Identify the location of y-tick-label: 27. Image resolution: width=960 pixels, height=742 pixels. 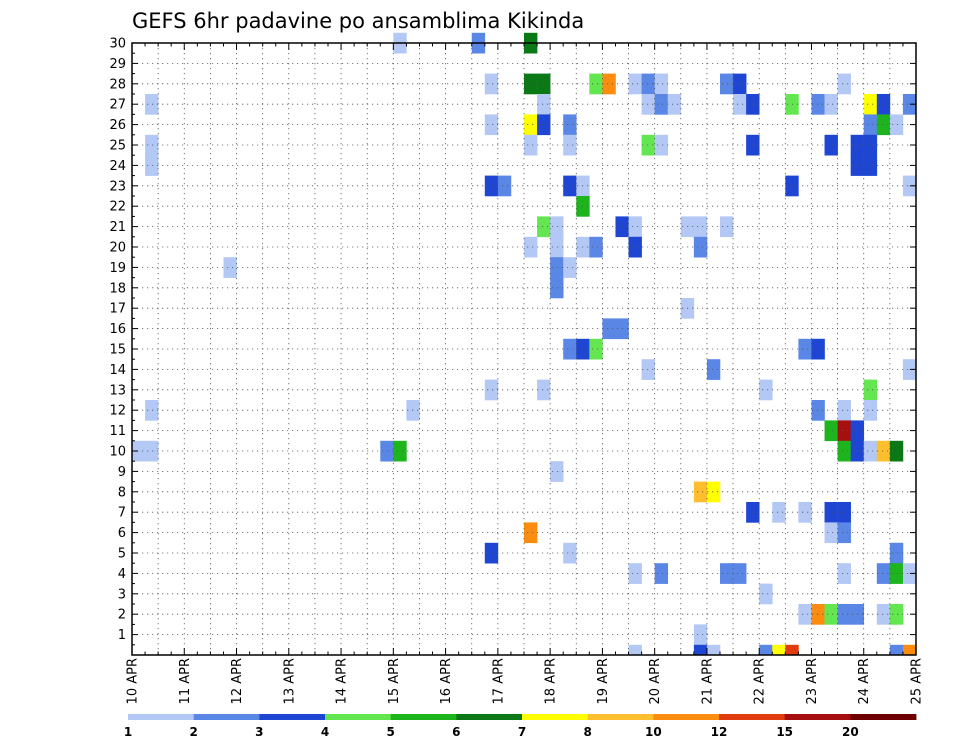
(117, 105).